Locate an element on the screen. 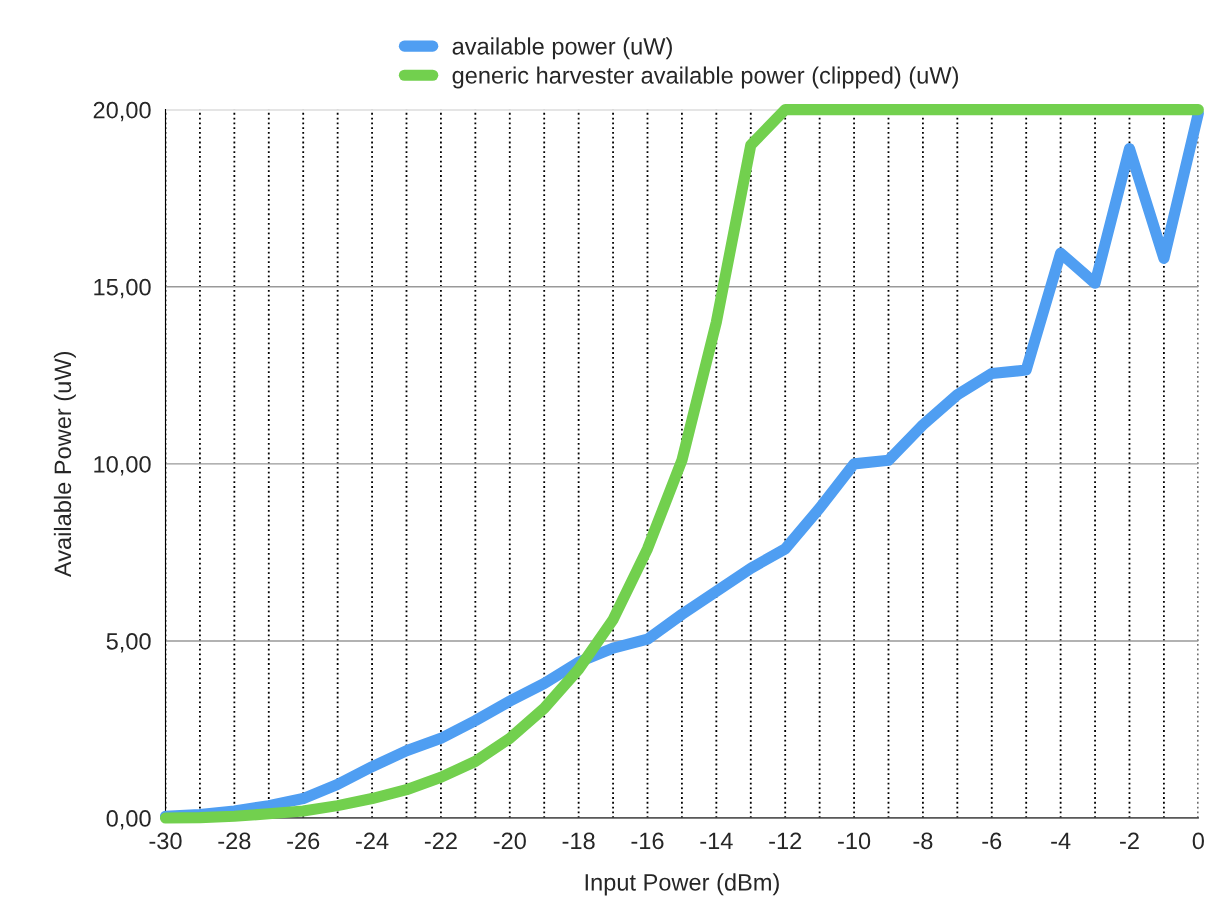 The height and width of the screenshot is (914, 1208). legend-label: available power (uW) is located at coordinates (562, 48).